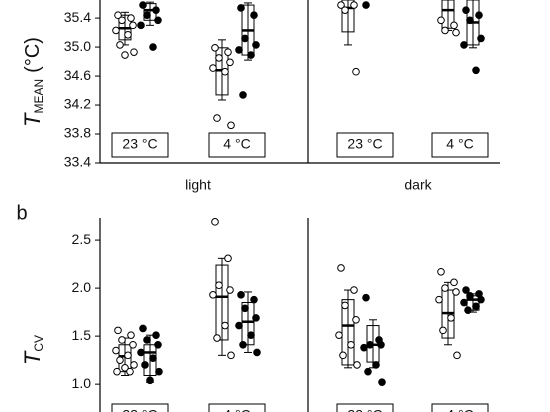 This screenshot has height=412, width=550. What do you see at coordinates (77, 104) in the screenshot?
I see `y-tick-label: 34.2` at bounding box center [77, 104].